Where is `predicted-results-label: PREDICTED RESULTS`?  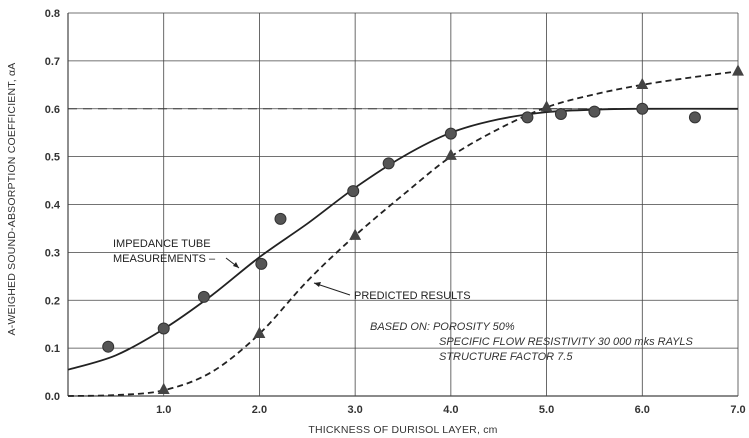 predicted-results-label: PREDICTED RESULTS is located at coordinates (412, 296).